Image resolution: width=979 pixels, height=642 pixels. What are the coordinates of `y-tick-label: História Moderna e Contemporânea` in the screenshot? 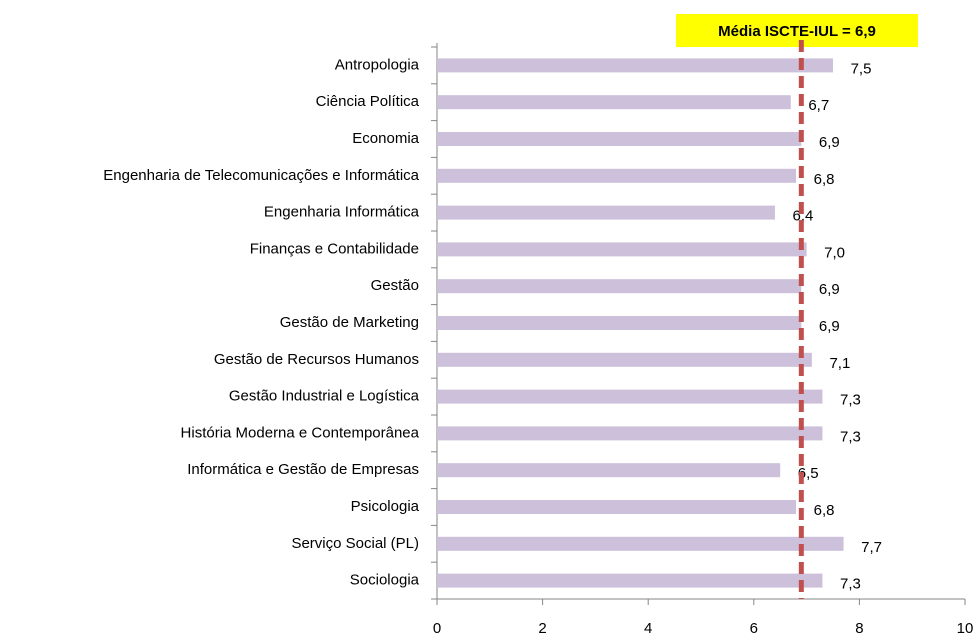 It's located at (300, 432).